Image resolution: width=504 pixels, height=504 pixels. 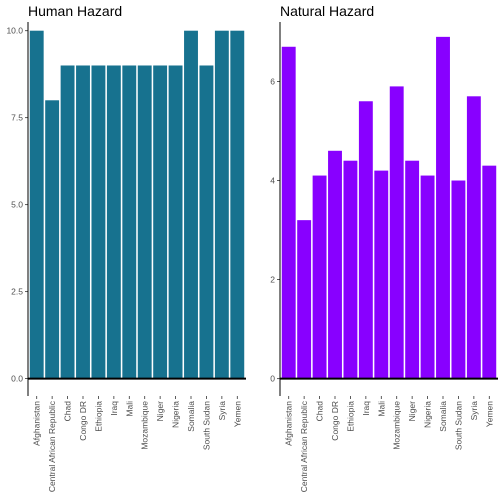 I want to click on human-hazard-x-tick-label-6: Mali, so click(x=129, y=409).